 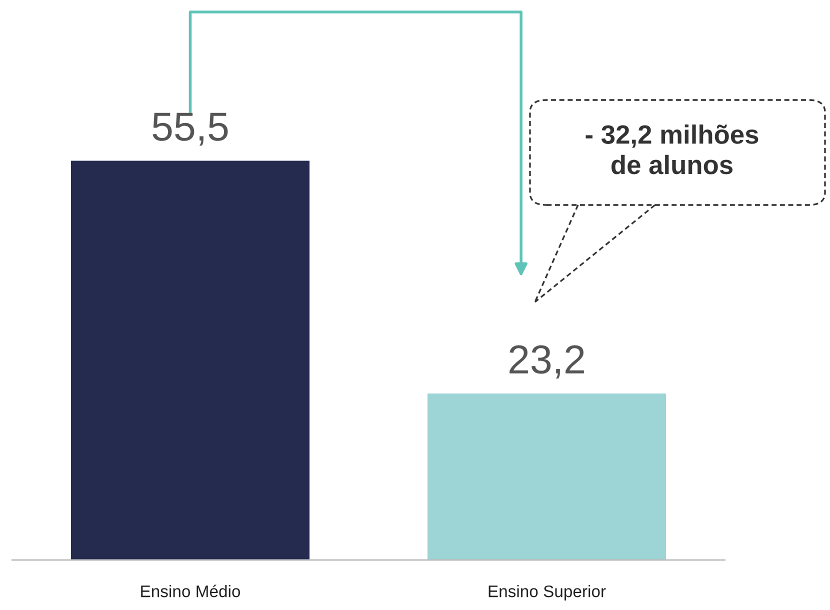 I want to click on annotation: - 32,2 milhões de alunos, so click(x=672, y=149).